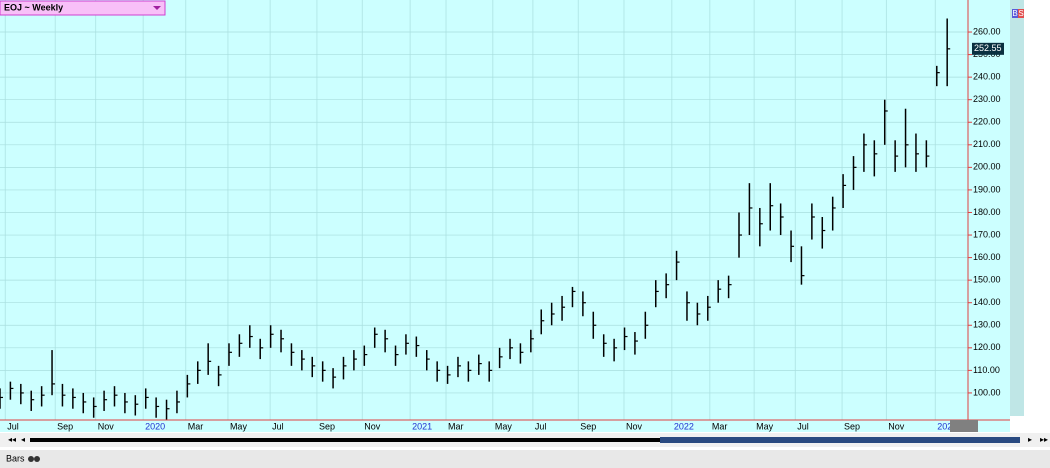 This screenshot has height=468, width=1050. What do you see at coordinates (987, 257) in the screenshot?
I see `y-tick-label: 160.00` at bounding box center [987, 257].